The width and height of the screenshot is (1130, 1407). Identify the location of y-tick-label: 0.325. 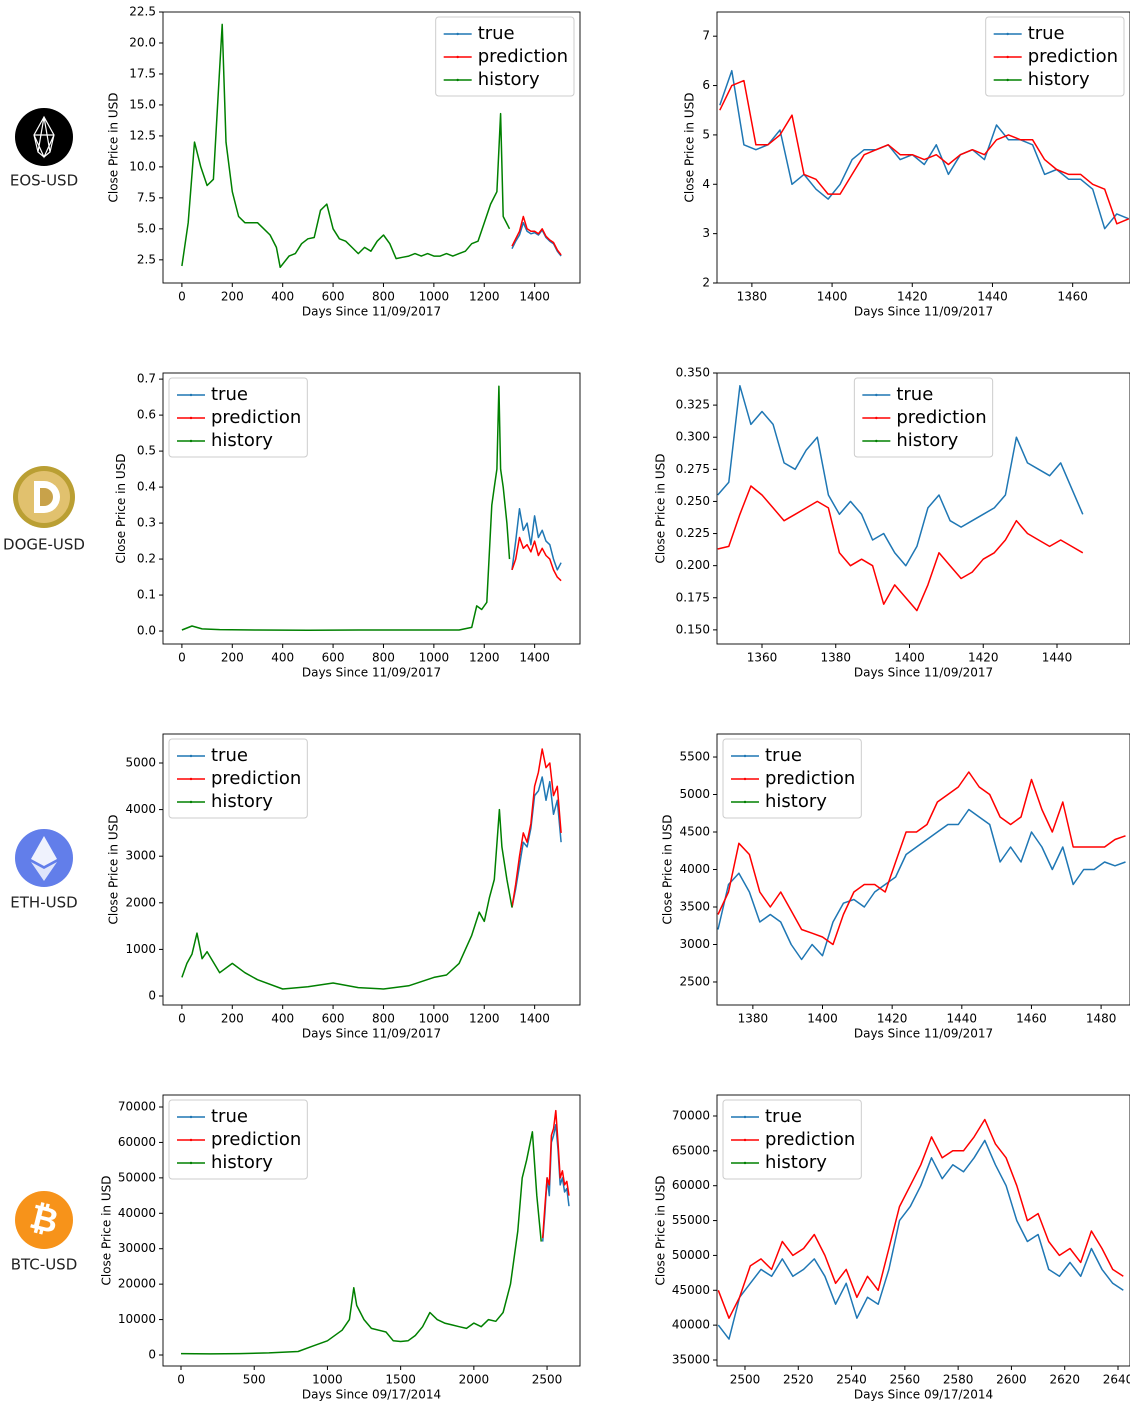
(693, 405).